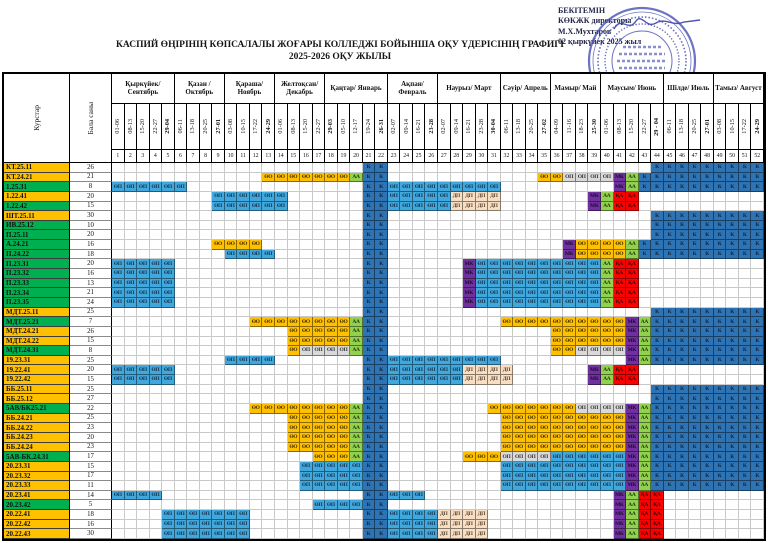 Image resolution: width=768 pixels, height=543 pixels. What do you see at coordinates (37, 437) in the screenshot?
I see `group-code-cell: ББ.24.23` at bounding box center [37, 437].